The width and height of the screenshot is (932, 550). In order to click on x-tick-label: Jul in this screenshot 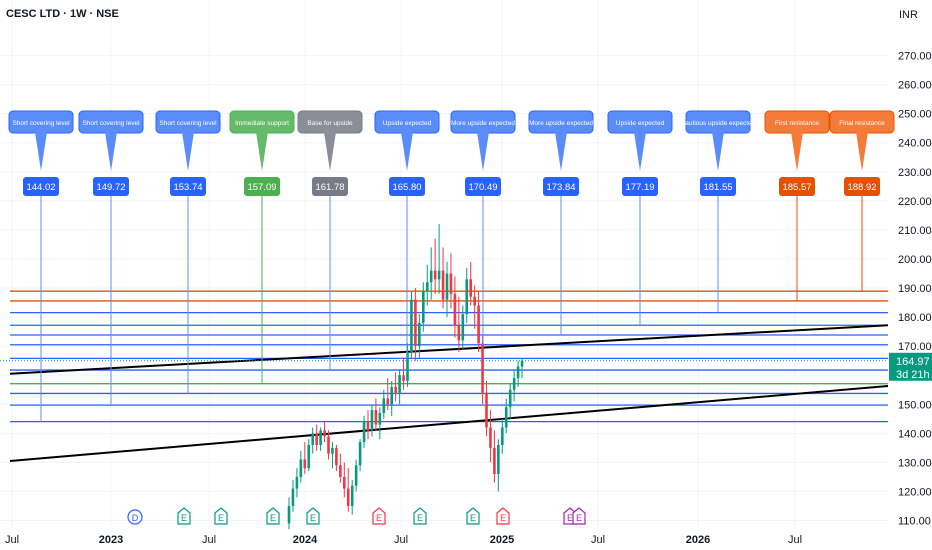, I will do `click(795, 540)`.